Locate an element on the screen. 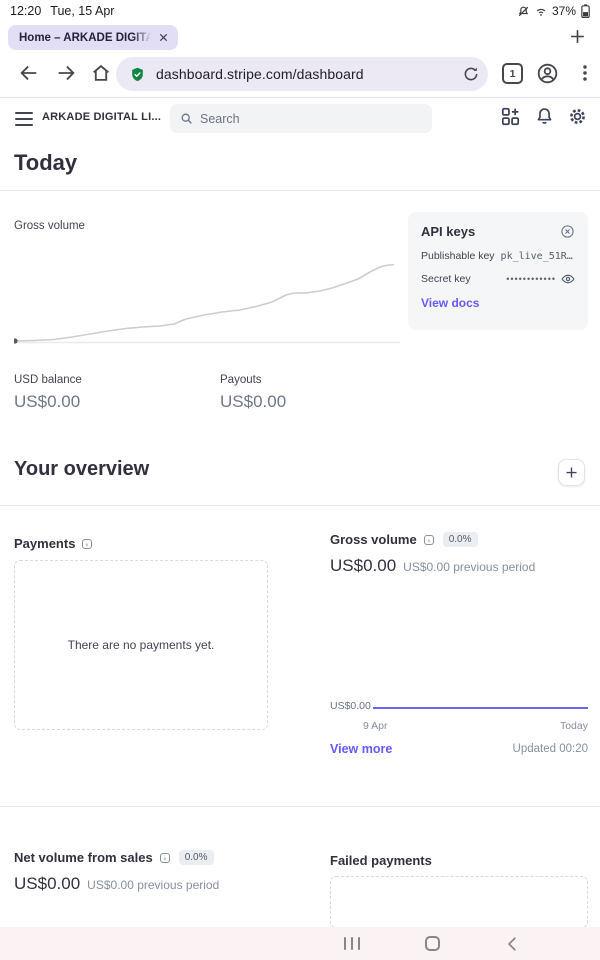 The image size is (600, 960). x-tick-start: 9 Apr is located at coordinates (375, 726).